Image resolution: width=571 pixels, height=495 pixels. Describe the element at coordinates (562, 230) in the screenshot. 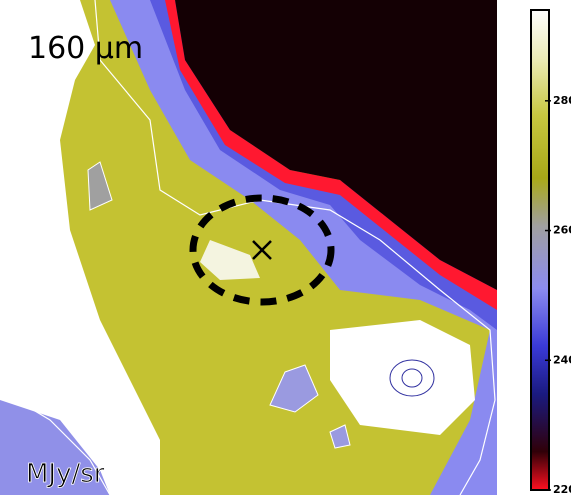

I see `colorbar-tick-label: 260` at that location.